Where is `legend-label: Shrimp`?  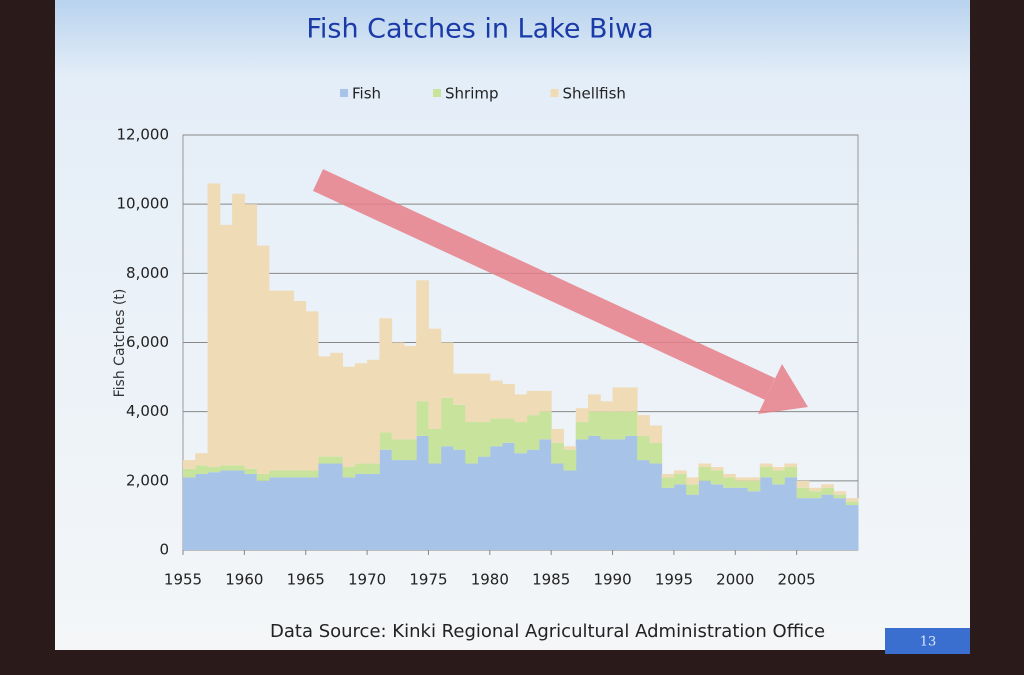 legend-label: Shrimp is located at coordinates (472, 94).